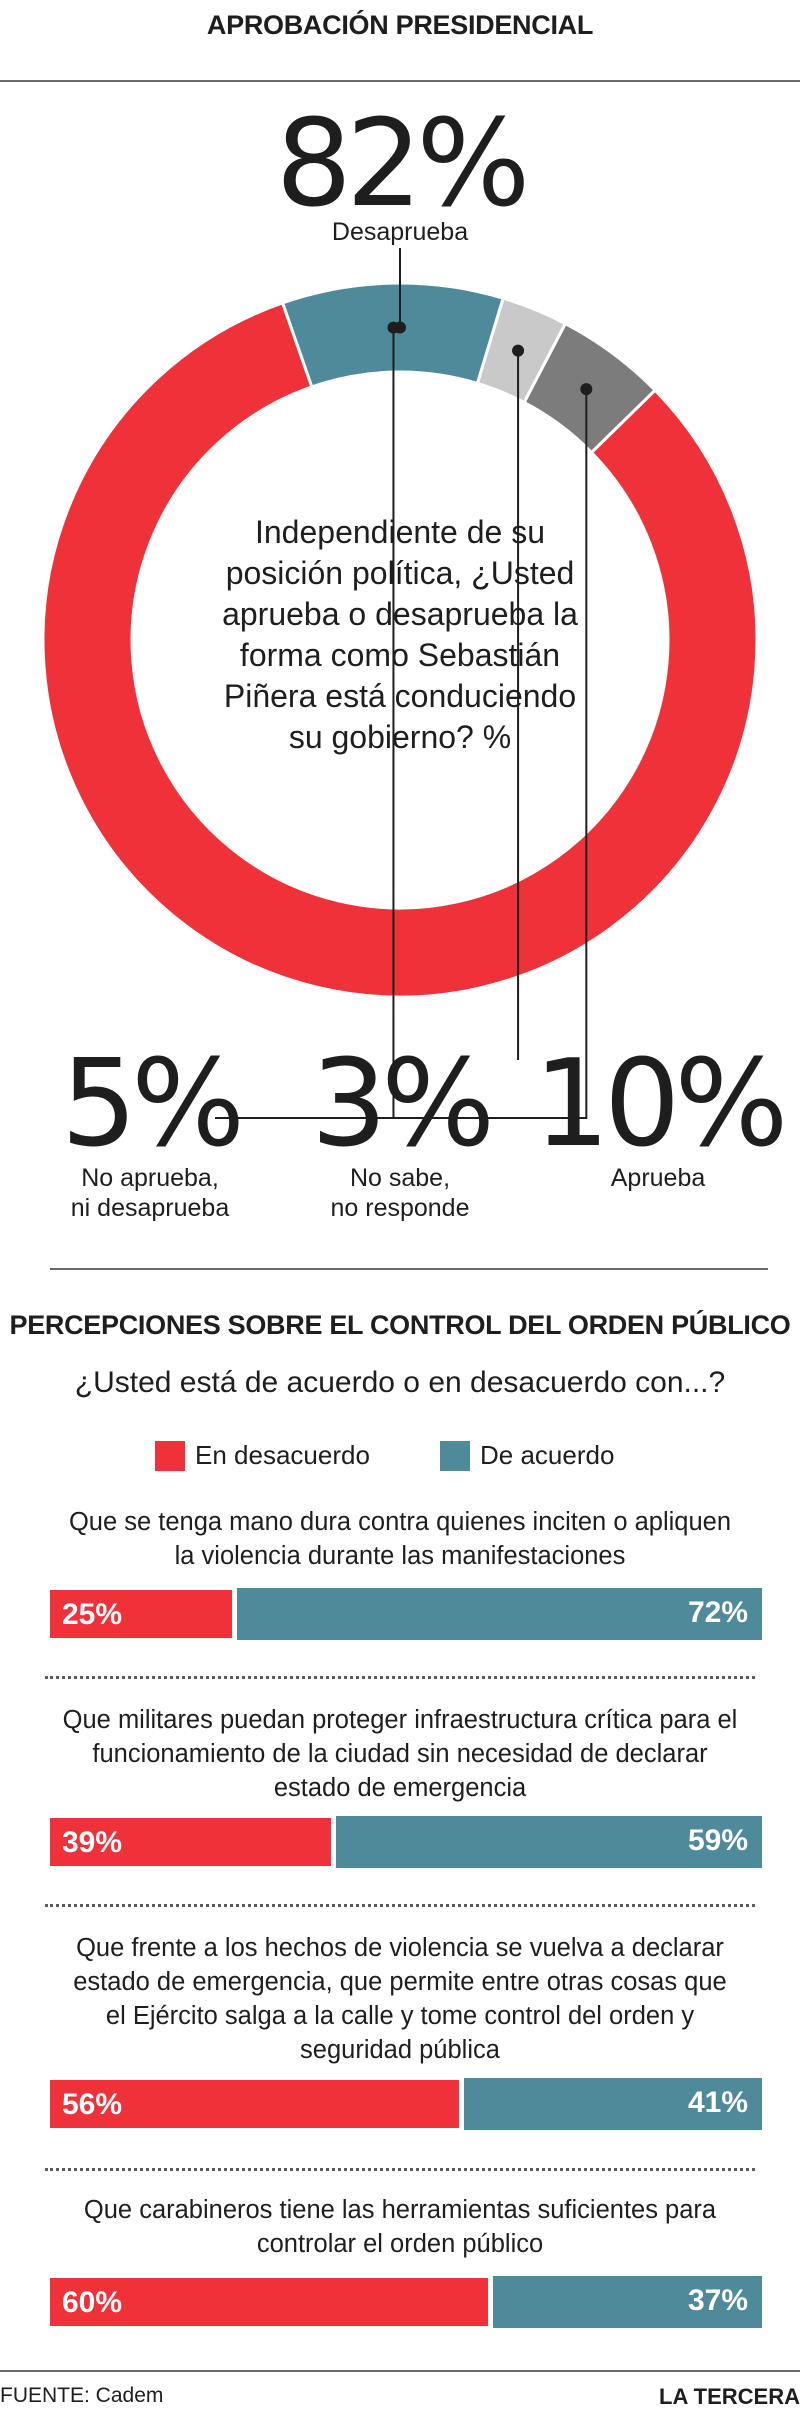 This screenshot has width=800, height=2419. I want to click on leader-line-neither, so click(401, 754).